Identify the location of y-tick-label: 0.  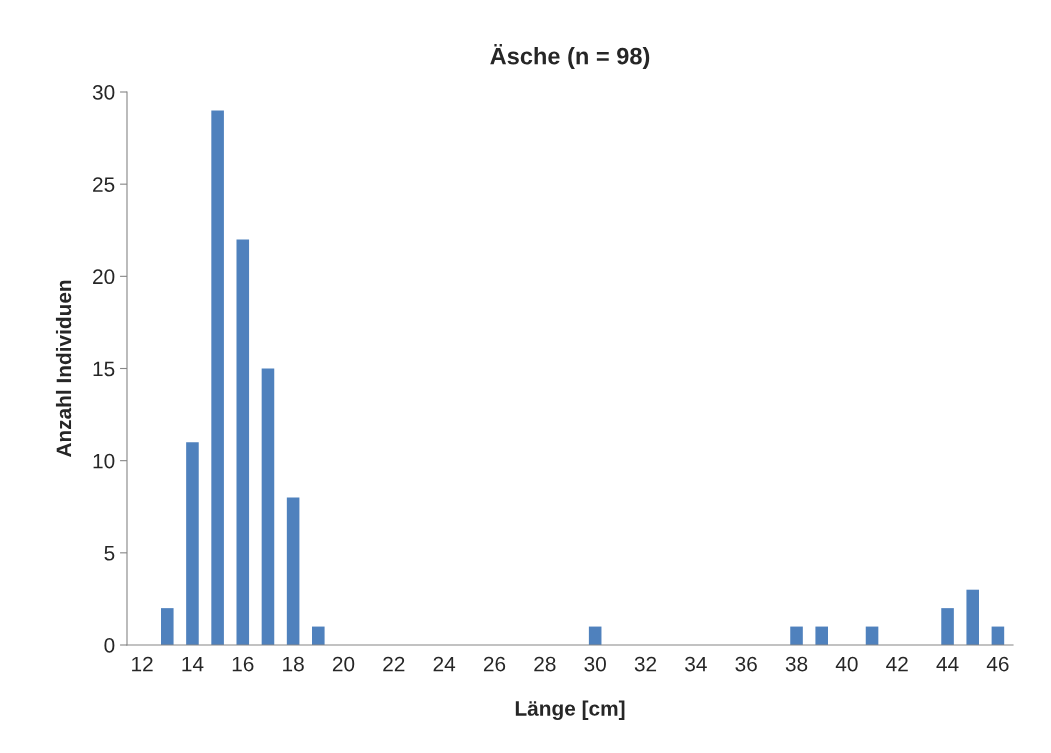
(109, 645).